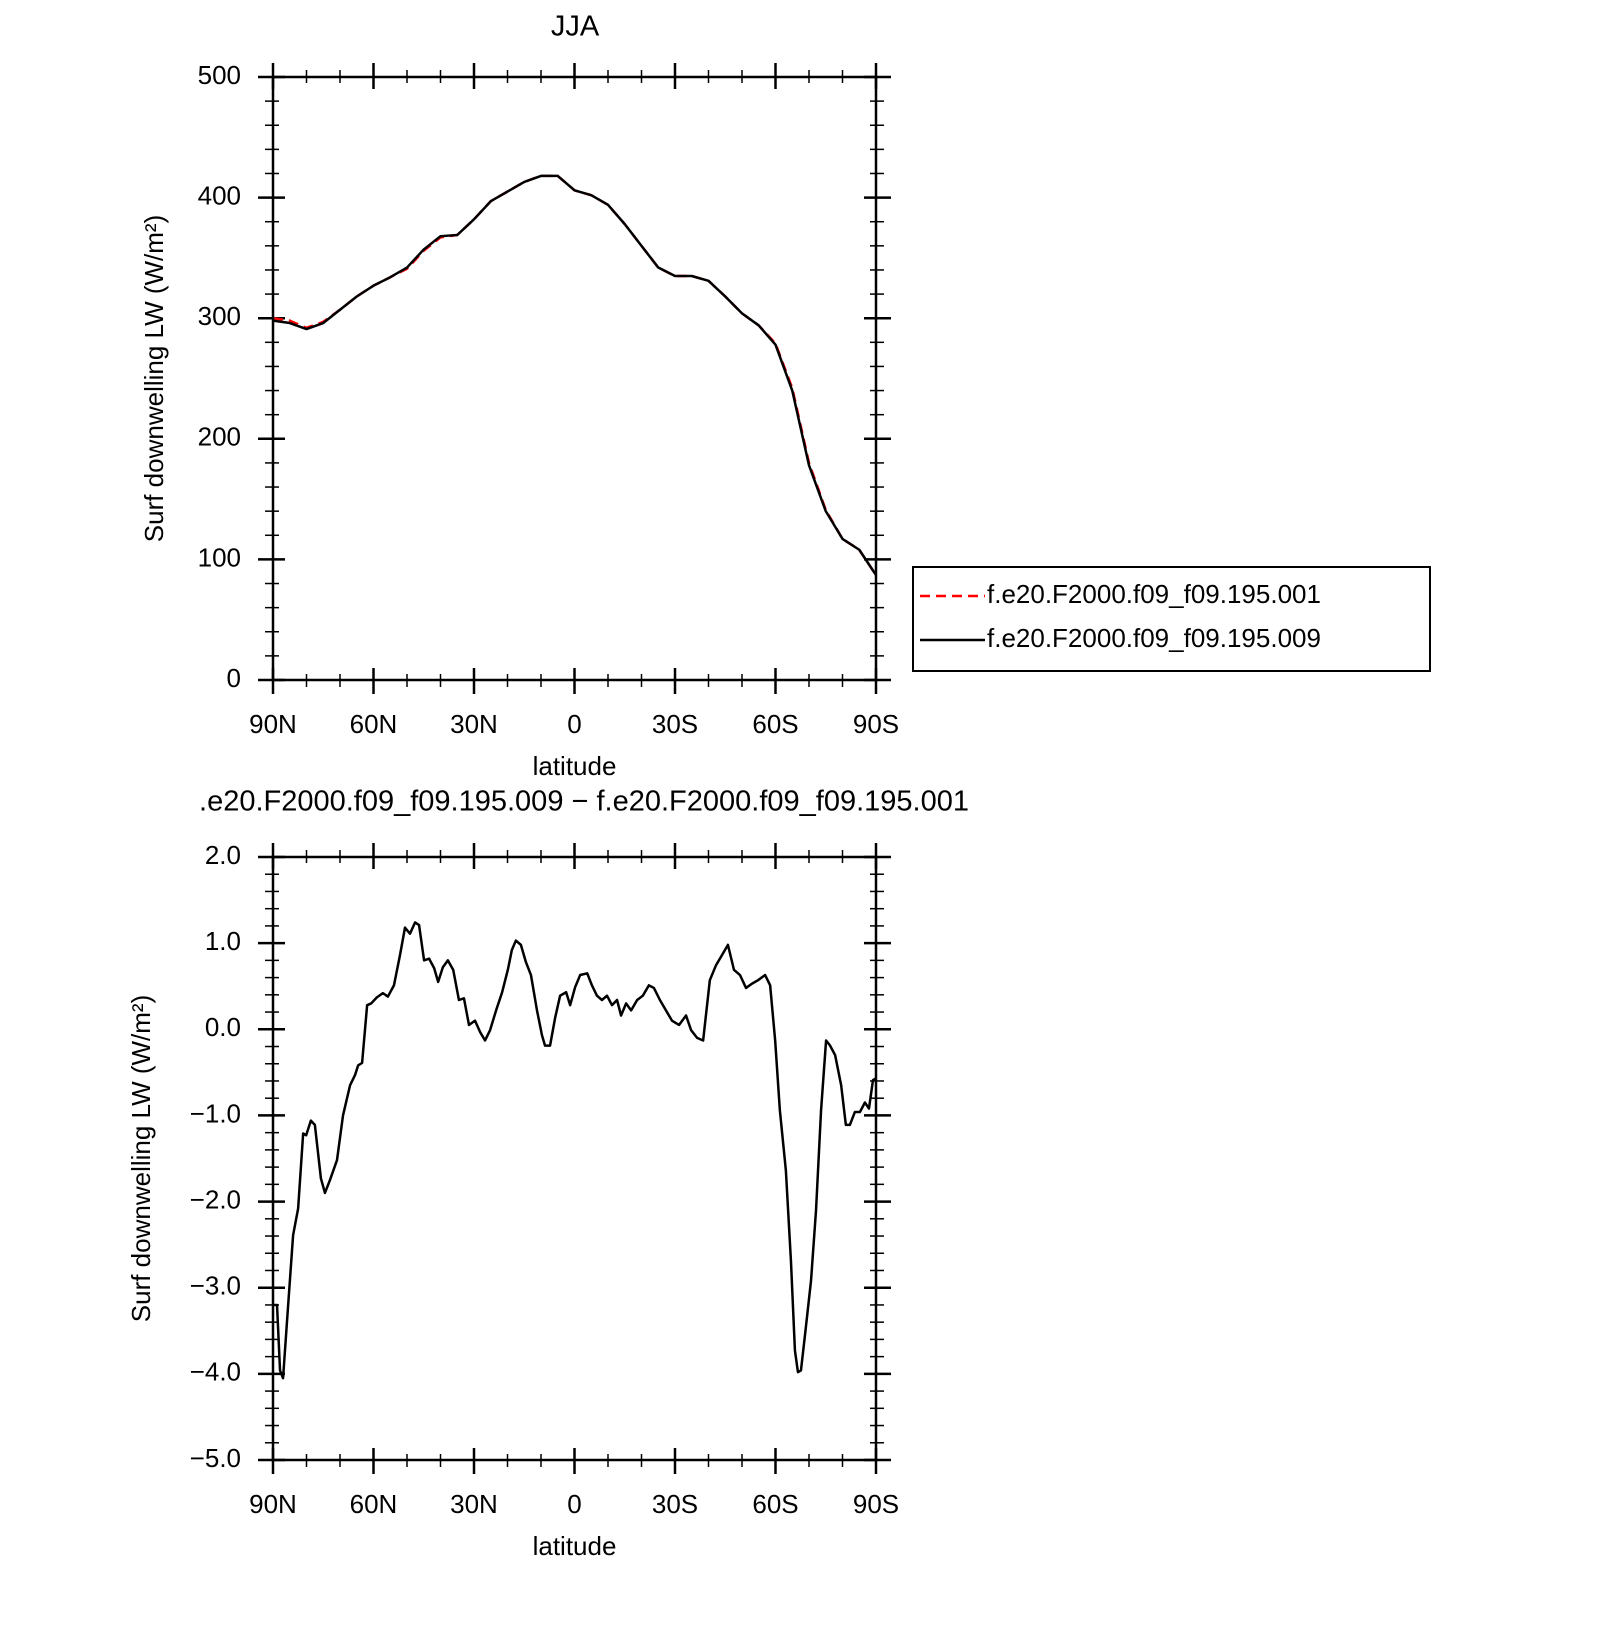  I want to click on y-tick-label: 200, so click(219, 437).